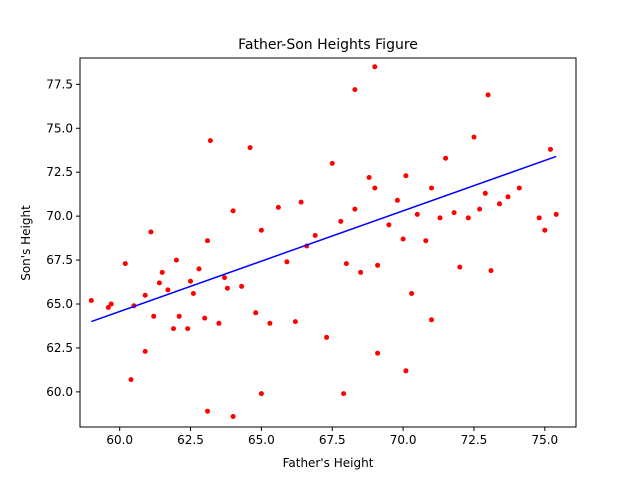  I want to click on y-tick-label: 70.0, so click(59, 216).